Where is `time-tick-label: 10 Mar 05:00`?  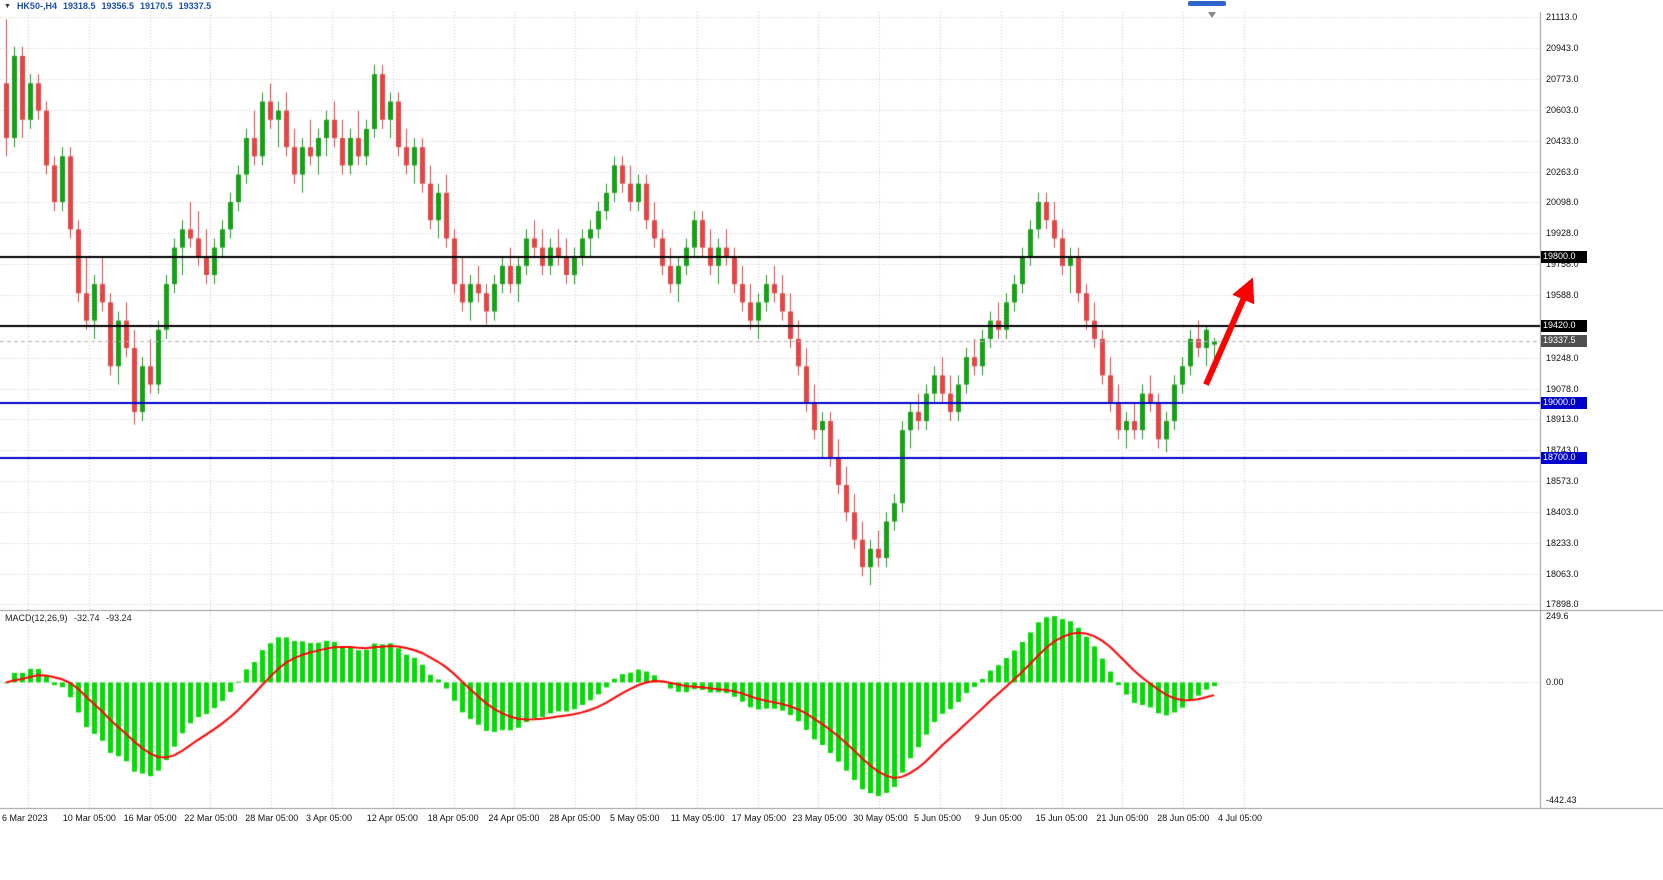 time-tick-label: 10 Mar 05:00 is located at coordinates (89, 818).